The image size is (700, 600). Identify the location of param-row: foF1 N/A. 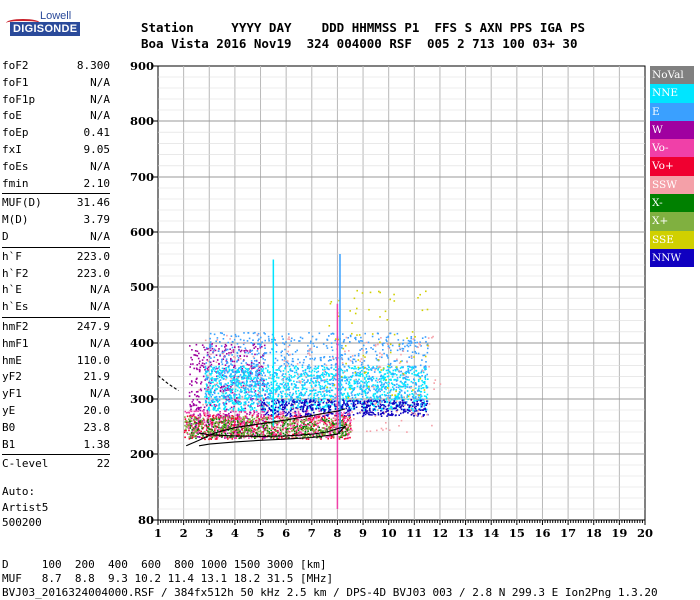
(56, 83).